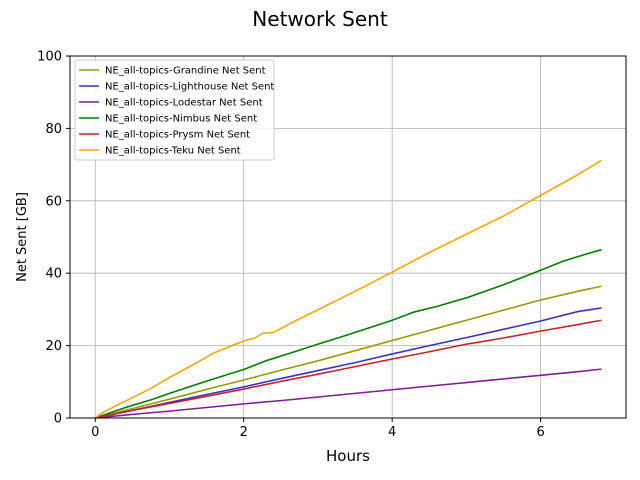  I want to click on legend-label-2: NE_all-topics-Lodestar Net Sent, so click(184, 103).